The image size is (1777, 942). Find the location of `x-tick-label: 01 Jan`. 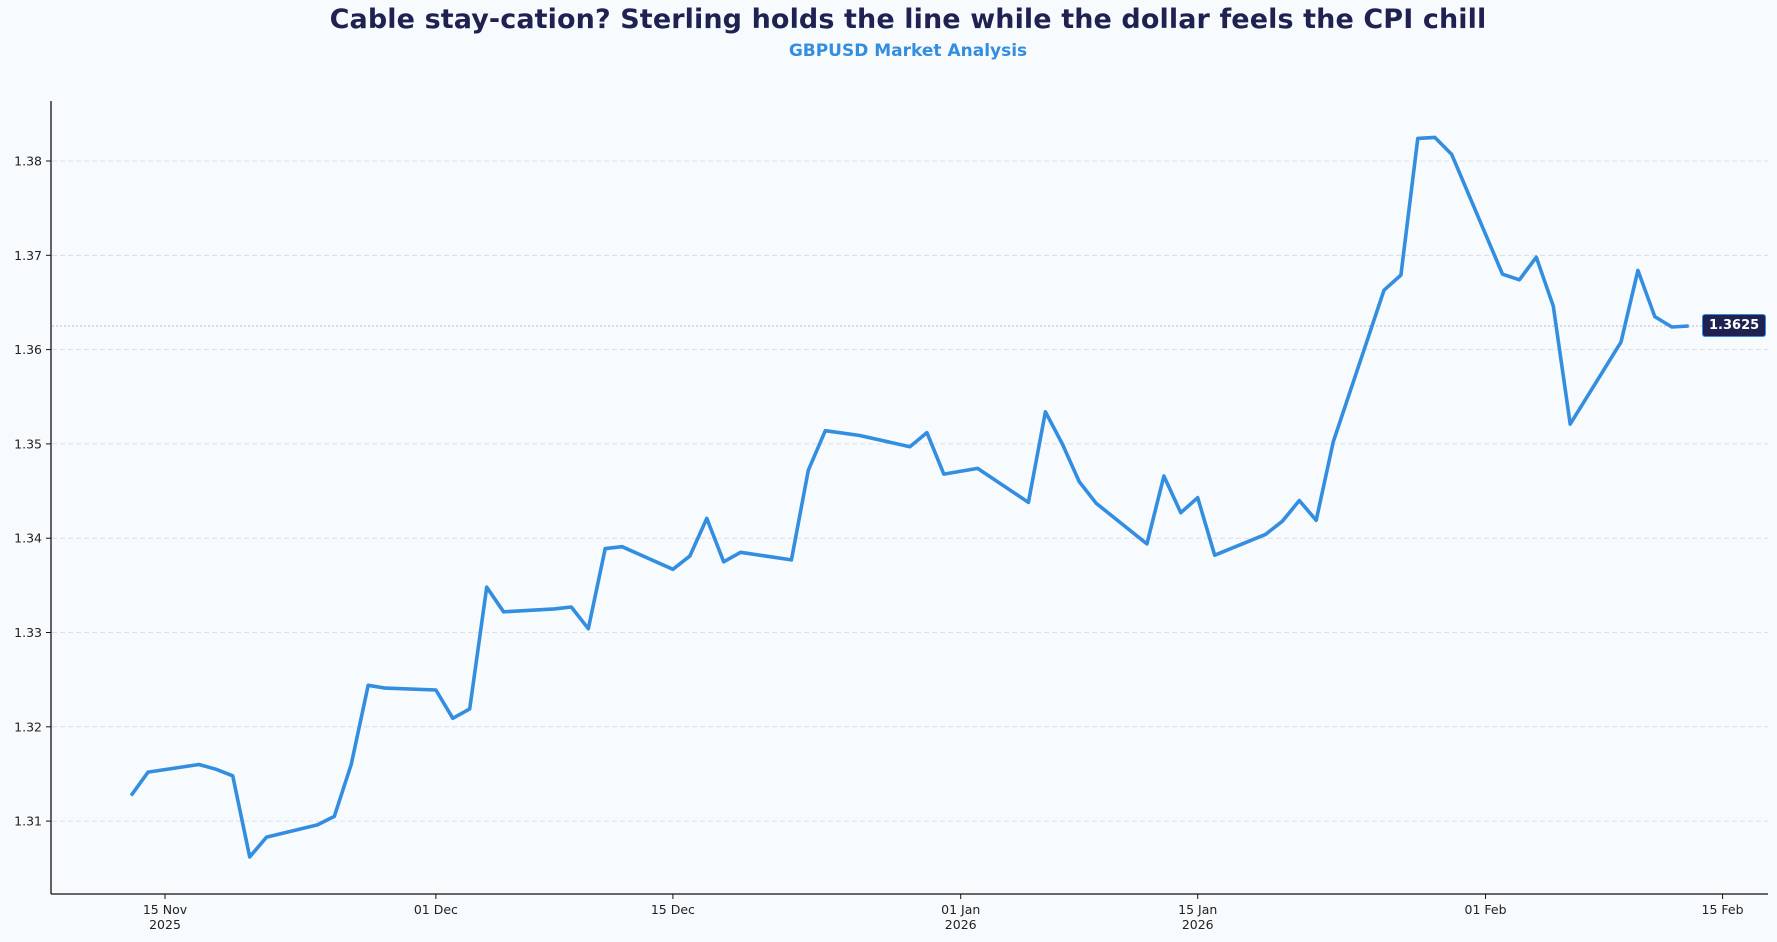

x-tick-label: 01 Jan is located at coordinates (960, 909).